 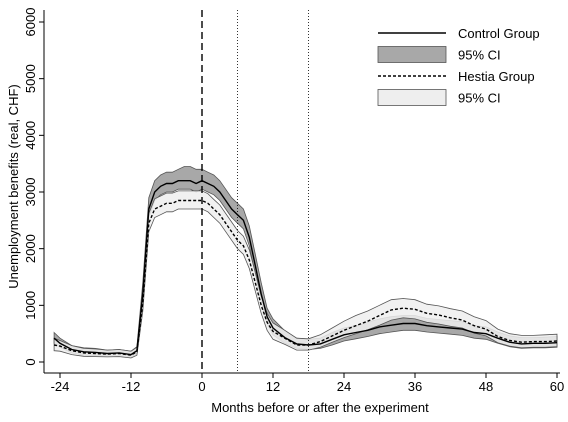 I want to click on x-axis-label: Months before or after the experiment, so click(x=320, y=407).